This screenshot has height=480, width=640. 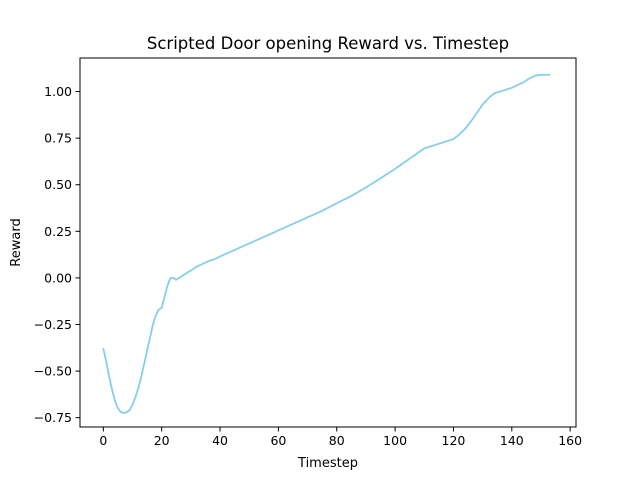 What do you see at coordinates (162, 440) in the screenshot?
I see `x-tick-label: 20` at bounding box center [162, 440].